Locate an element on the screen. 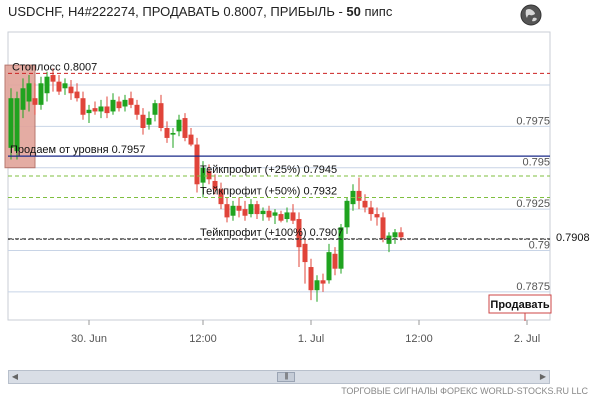 The width and height of the screenshot is (600, 400). entry-line-label: Продаем от уровня 0.7957 is located at coordinates (77, 150).